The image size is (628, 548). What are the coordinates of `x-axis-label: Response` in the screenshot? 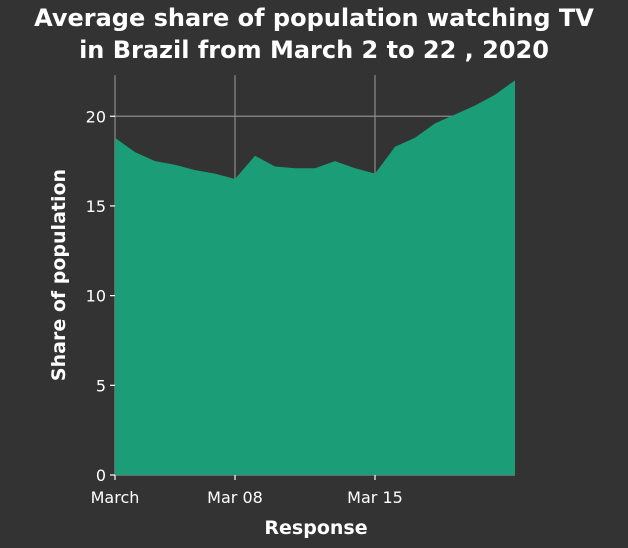 It's located at (315, 528).